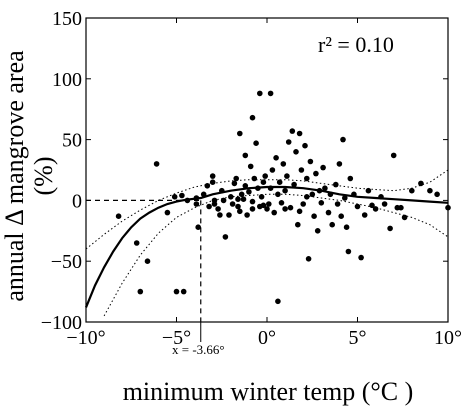 Image resolution: width=466 pixels, height=411 pixels. What do you see at coordinates (358, 338) in the screenshot?
I see `x-tick-label: 5°` at bounding box center [358, 338].